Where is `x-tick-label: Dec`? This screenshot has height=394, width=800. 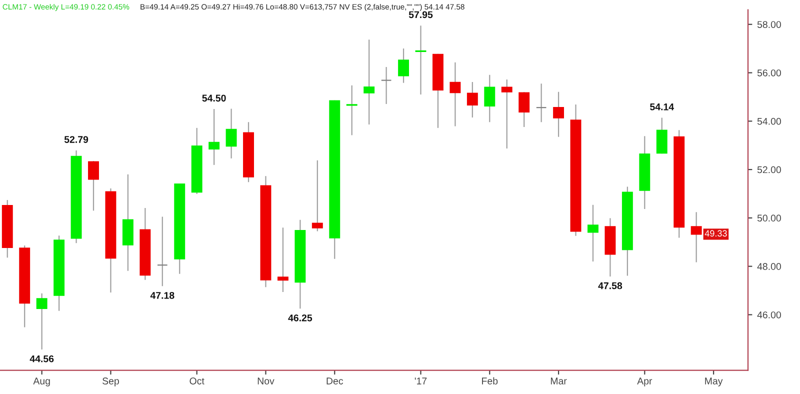 x-tick-label: Dec is located at coordinates (335, 381).